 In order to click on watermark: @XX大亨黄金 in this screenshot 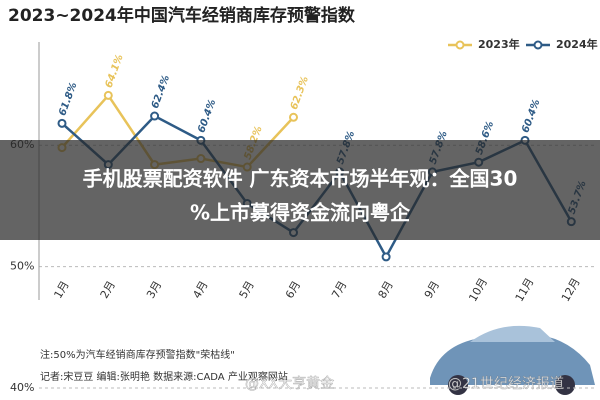, I will do `click(289, 383)`.